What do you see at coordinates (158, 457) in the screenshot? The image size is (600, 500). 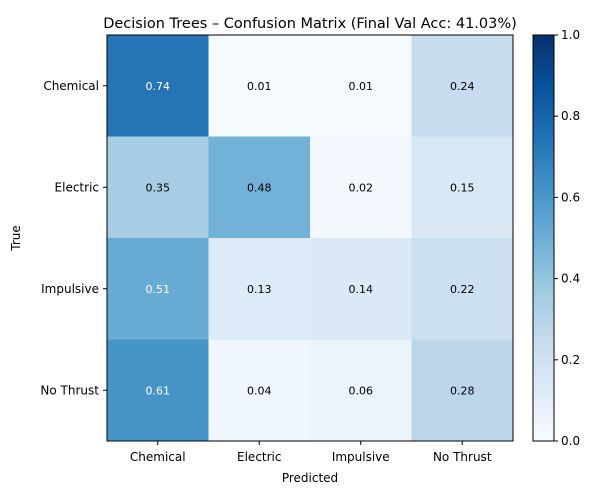 I see `x-tick-label: Chemical` at bounding box center [158, 457].